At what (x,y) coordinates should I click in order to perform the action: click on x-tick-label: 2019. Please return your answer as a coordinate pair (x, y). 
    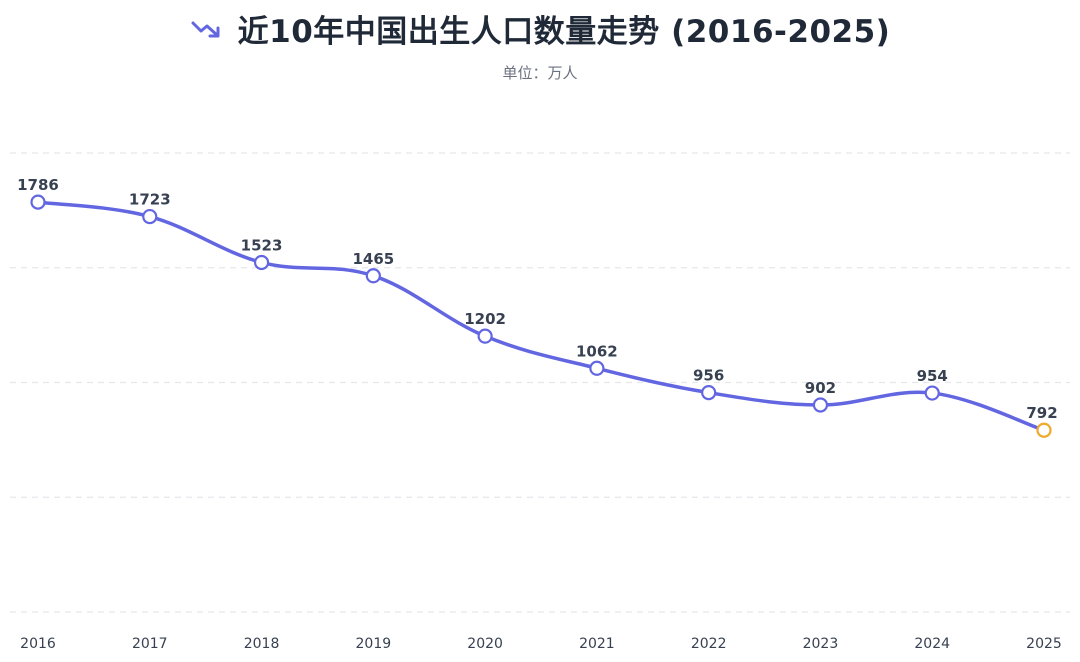
    Looking at the image, I should click on (374, 644).